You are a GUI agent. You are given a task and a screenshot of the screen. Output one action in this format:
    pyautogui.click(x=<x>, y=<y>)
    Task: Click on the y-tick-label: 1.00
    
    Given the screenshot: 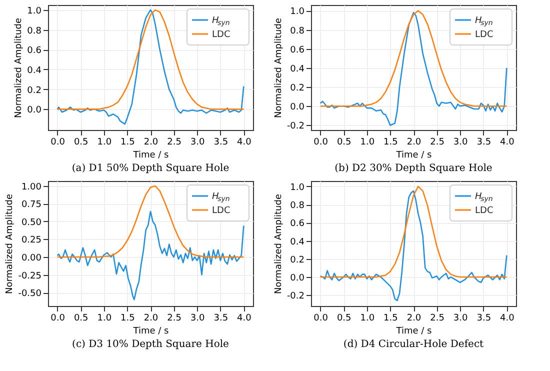 What is the action you would take?
    pyautogui.click(x=31, y=187)
    